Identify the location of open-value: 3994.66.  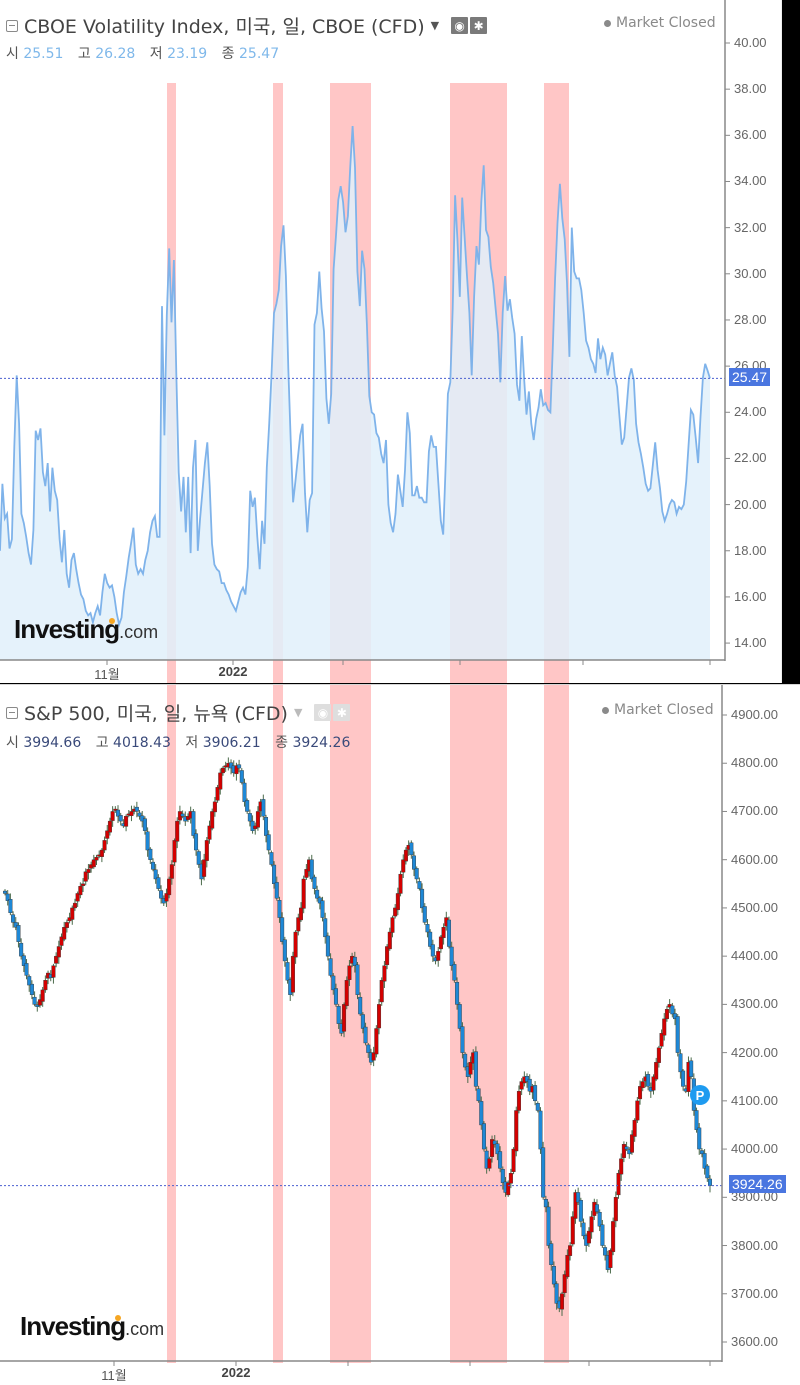
(52, 743).